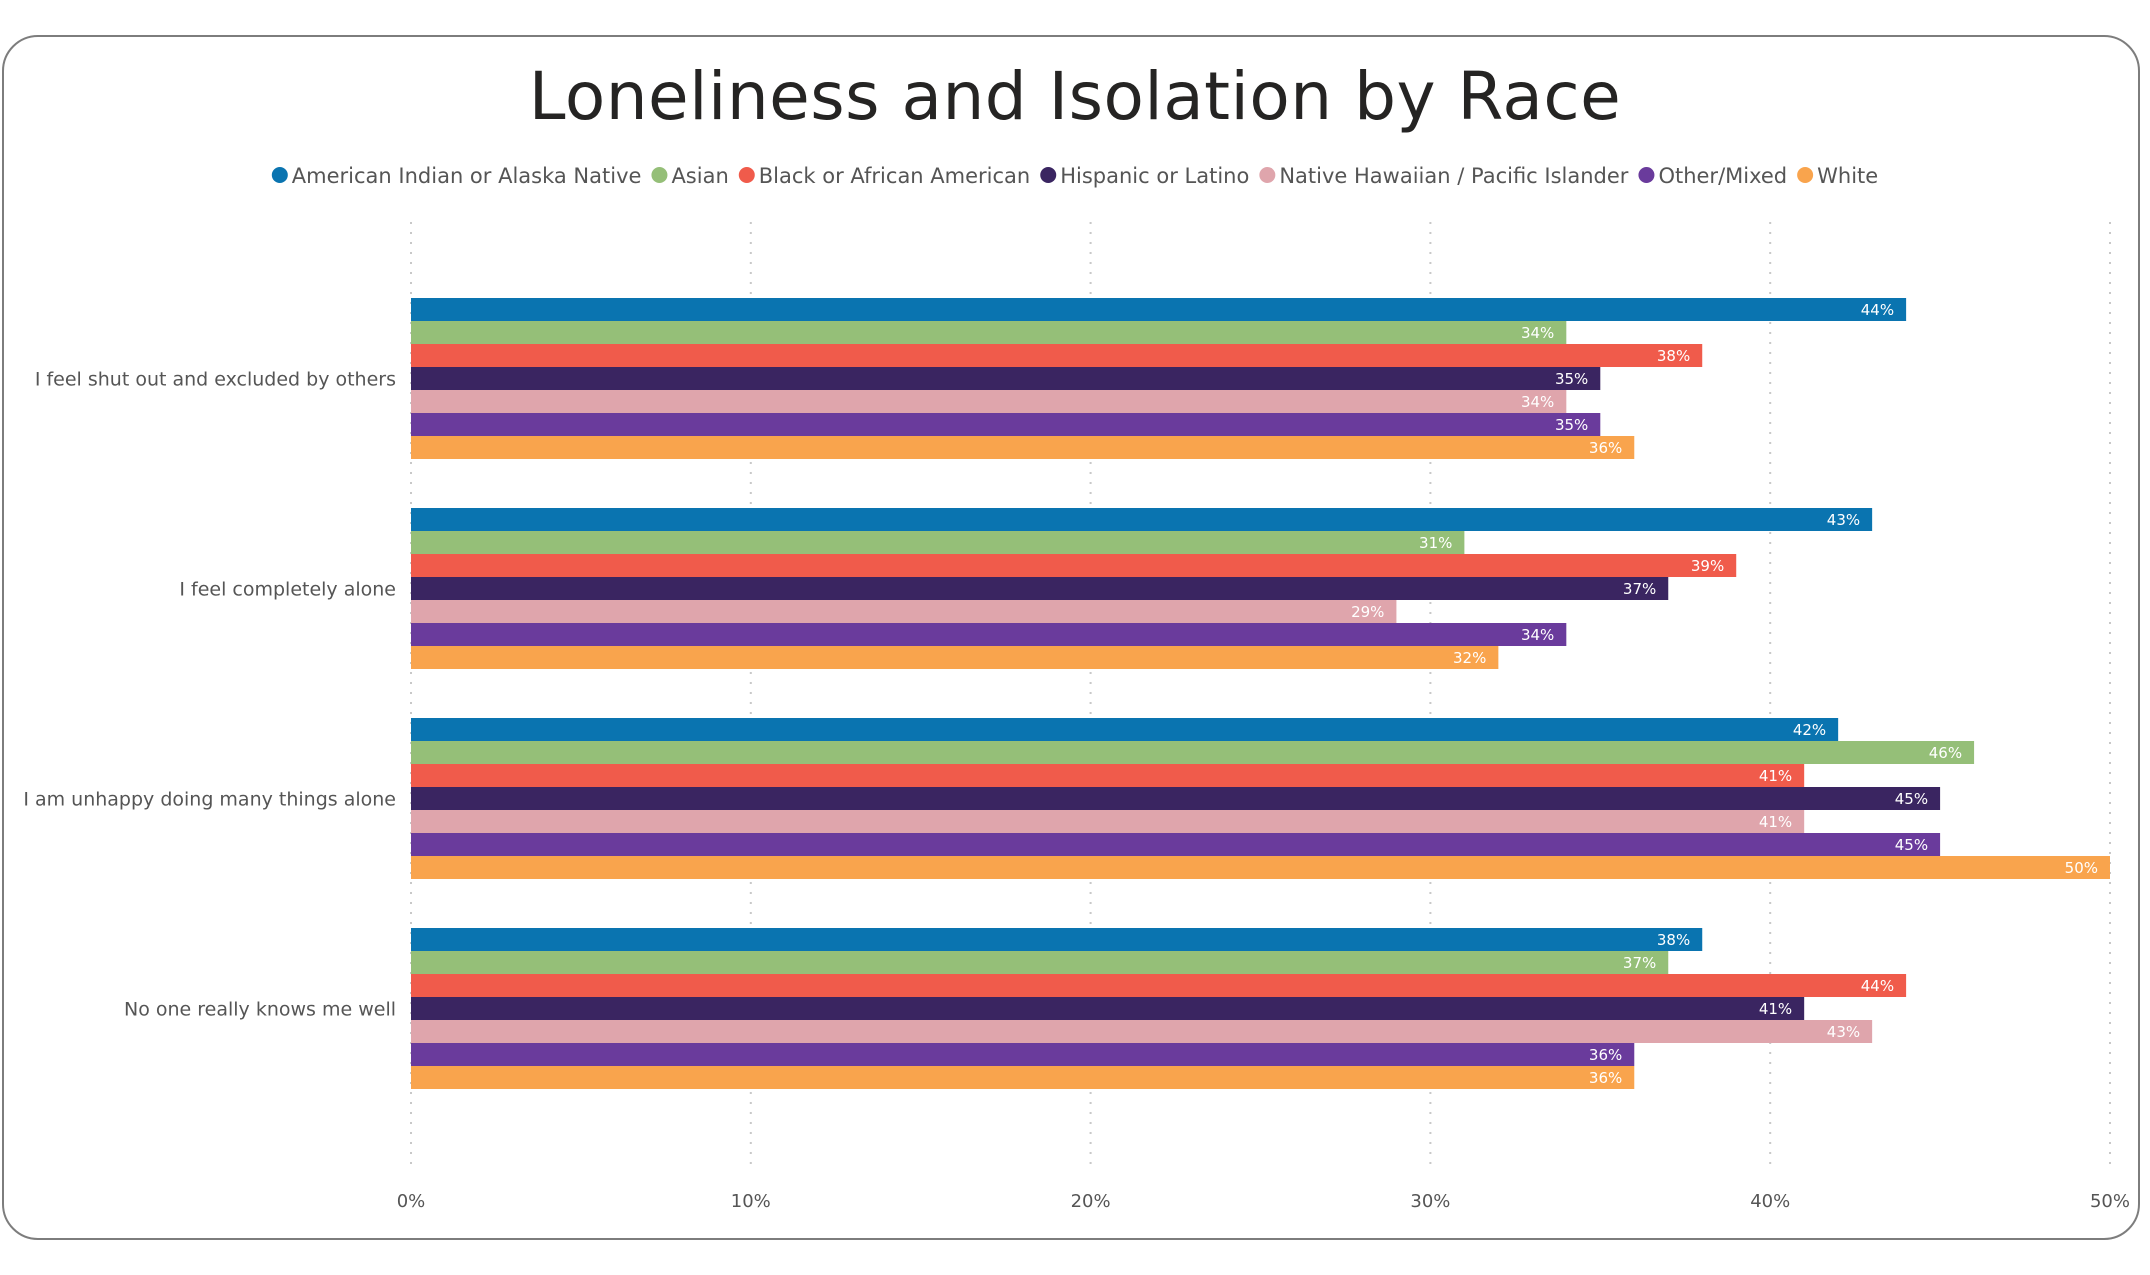  Describe the element at coordinates (1263, 1201) in the screenshot. I see `x-axis-ticks: 0% 10% 20% 30% 40% 50%` at that location.